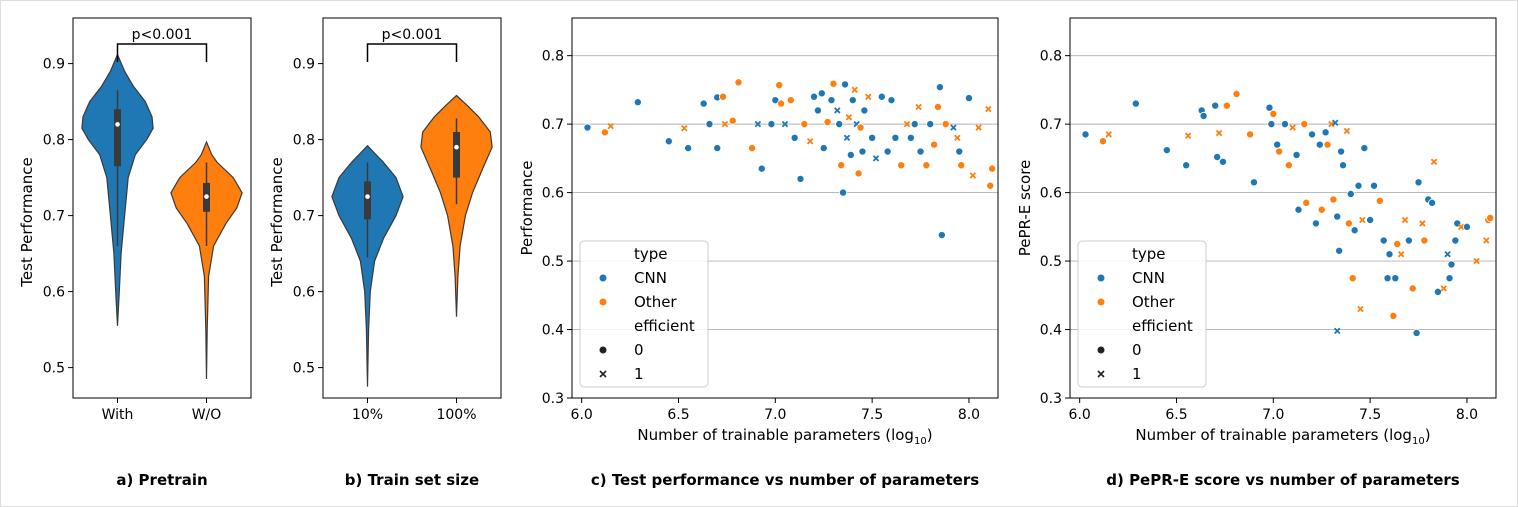  I want to click on c-xtick-label: 8.0, so click(969, 415).